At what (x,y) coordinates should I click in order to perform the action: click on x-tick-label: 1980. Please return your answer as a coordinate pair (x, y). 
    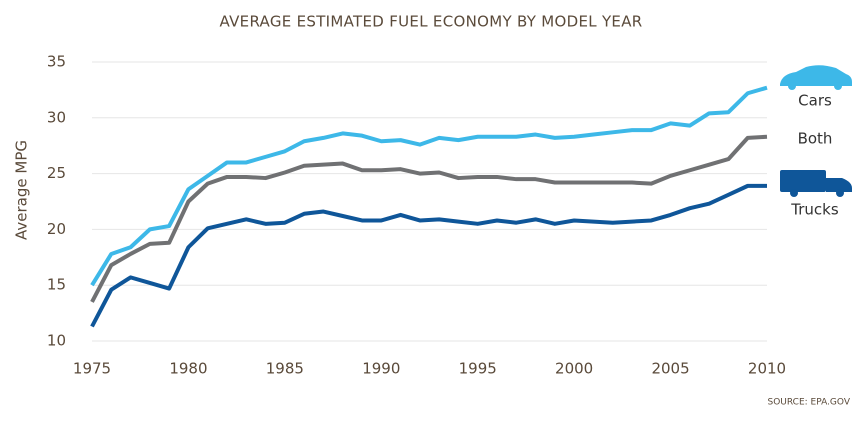
    Looking at the image, I should click on (188, 369).